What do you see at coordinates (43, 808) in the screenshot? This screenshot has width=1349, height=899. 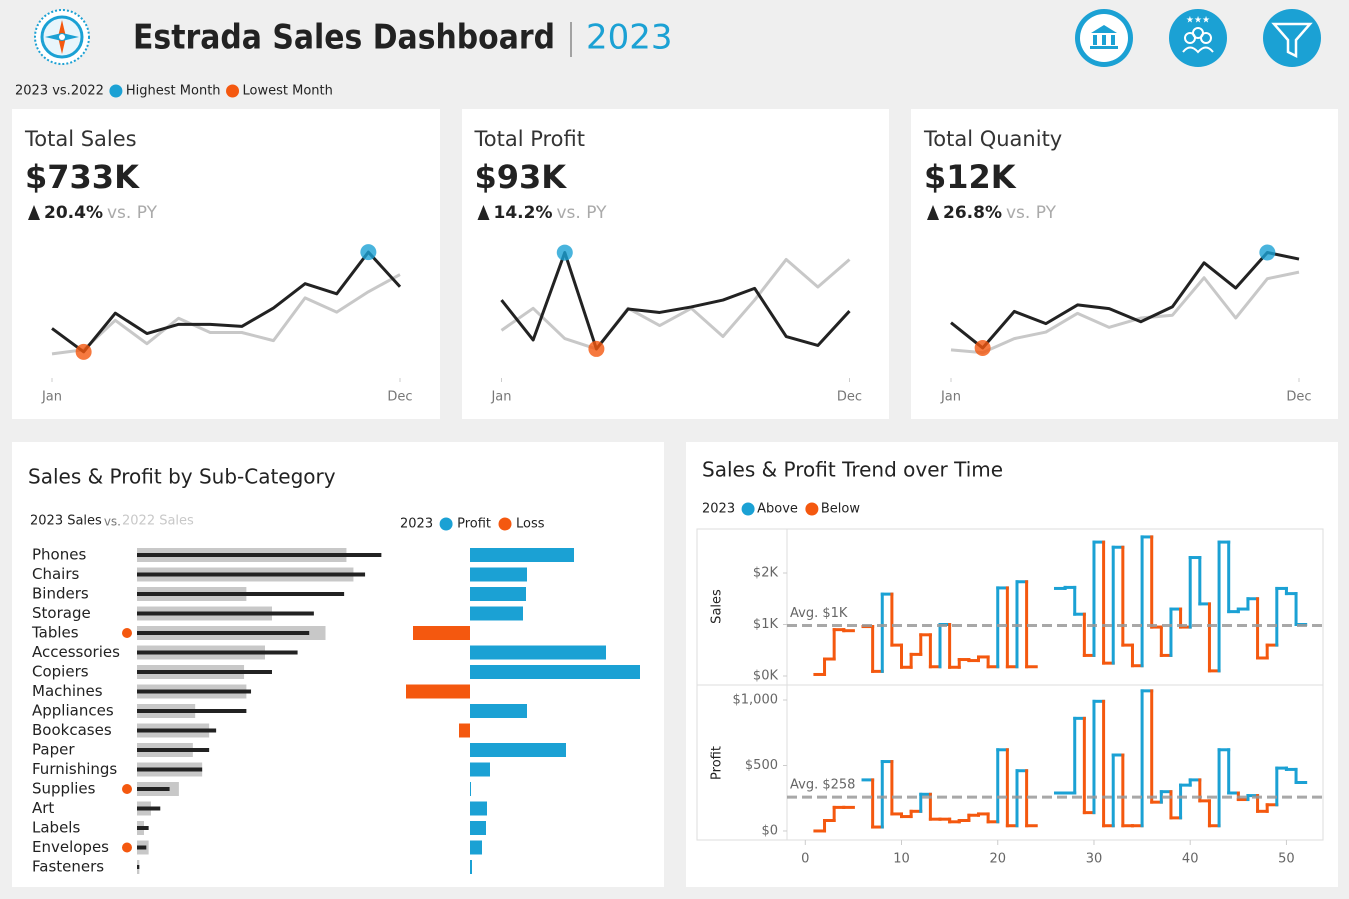 I see `category-label: Art` at bounding box center [43, 808].